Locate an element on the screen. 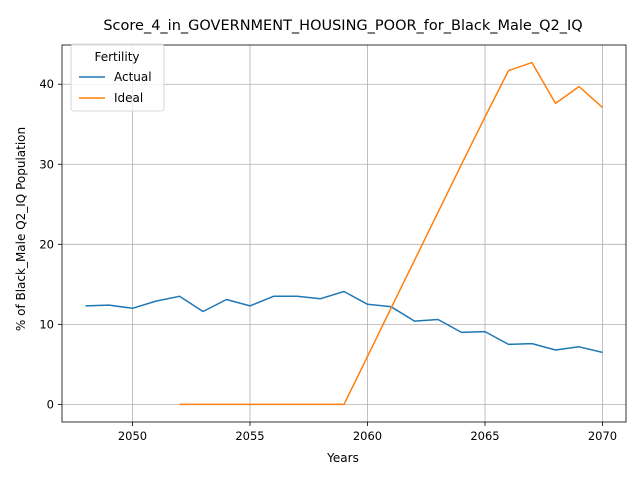 The height and width of the screenshot is (480, 640). y-tick-label: 10 is located at coordinates (46, 324).